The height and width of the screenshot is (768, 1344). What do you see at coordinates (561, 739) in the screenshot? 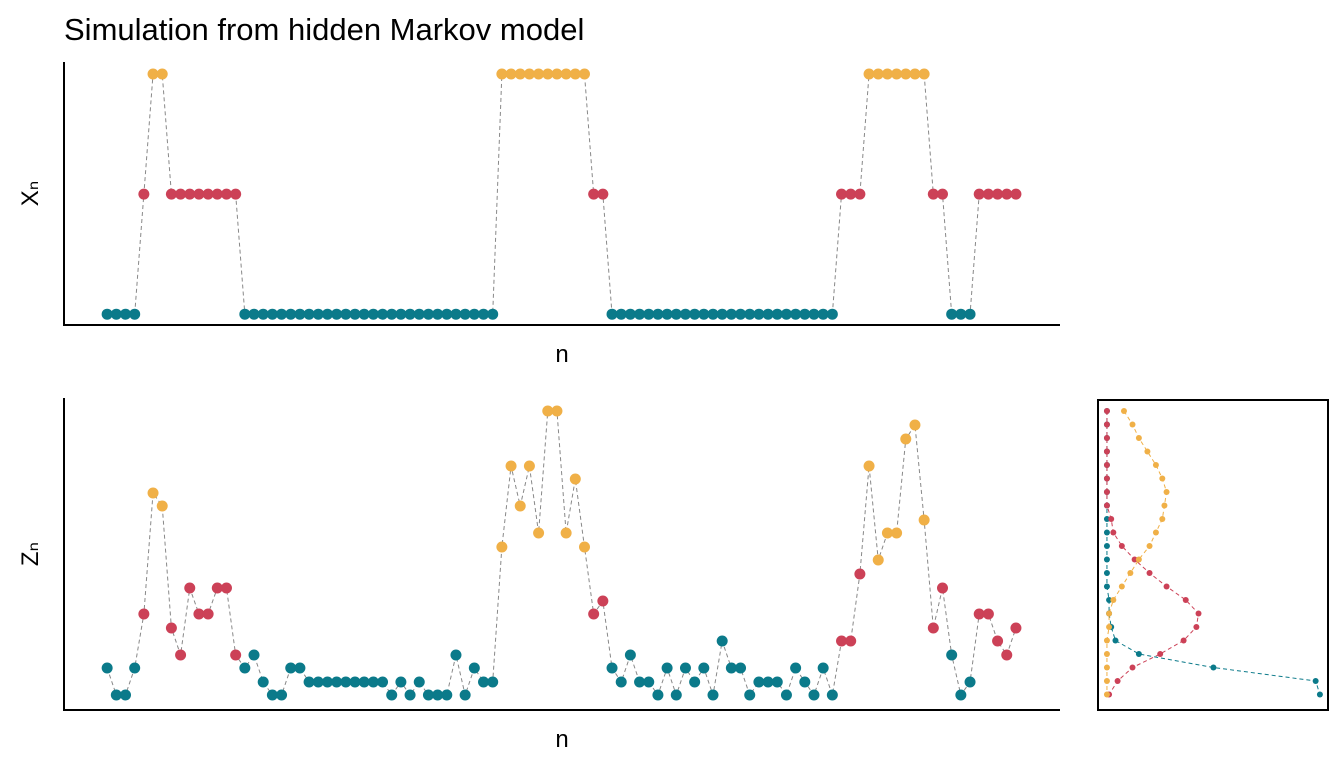
I see `x-axis-label: n` at bounding box center [561, 739].